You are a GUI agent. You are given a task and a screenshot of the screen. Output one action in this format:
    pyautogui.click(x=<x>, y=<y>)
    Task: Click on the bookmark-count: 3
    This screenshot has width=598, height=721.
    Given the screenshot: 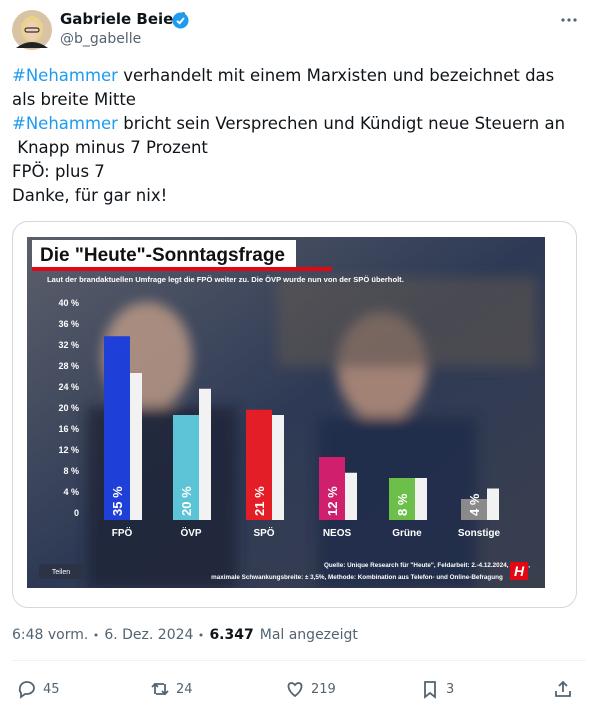 What is the action you would take?
    pyautogui.click(x=450, y=689)
    